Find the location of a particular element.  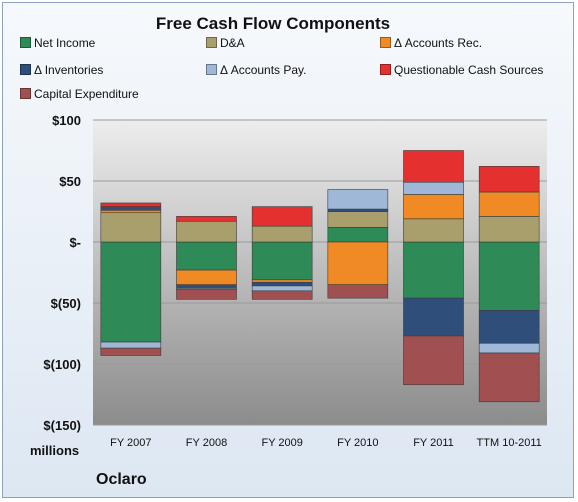

x-tick-label: FY 2011 is located at coordinates (433, 443).